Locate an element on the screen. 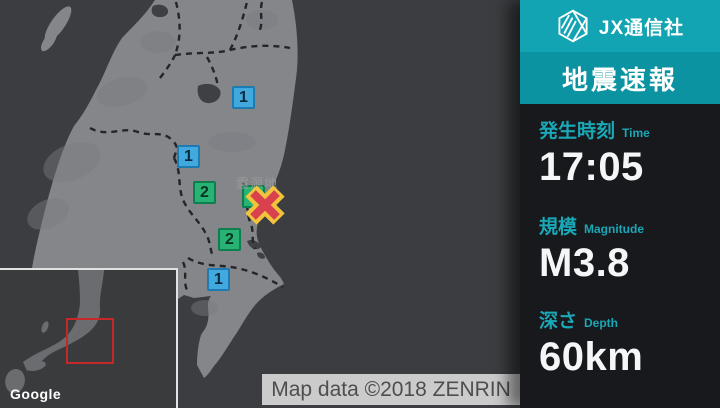  brand-name: JX通信社 is located at coordinates (641, 28).